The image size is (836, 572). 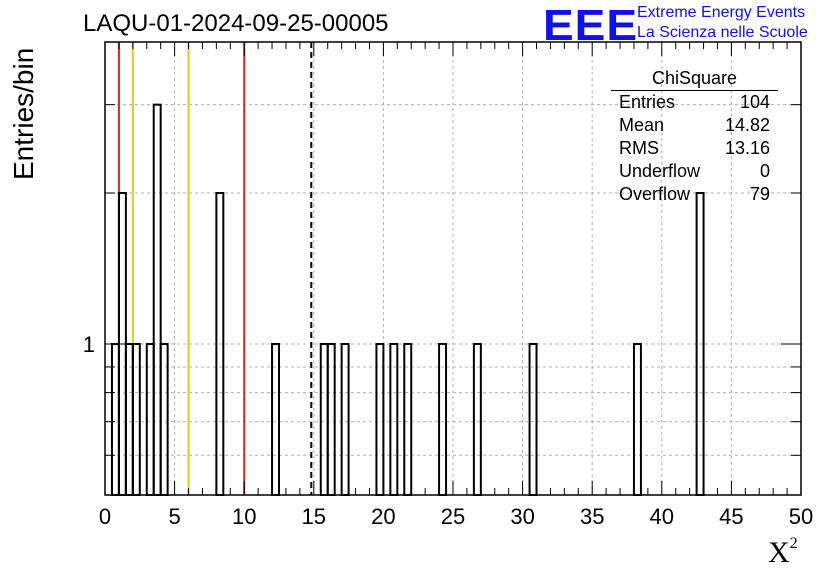 I want to click on stats-label: Mean, so click(x=642, y=125).